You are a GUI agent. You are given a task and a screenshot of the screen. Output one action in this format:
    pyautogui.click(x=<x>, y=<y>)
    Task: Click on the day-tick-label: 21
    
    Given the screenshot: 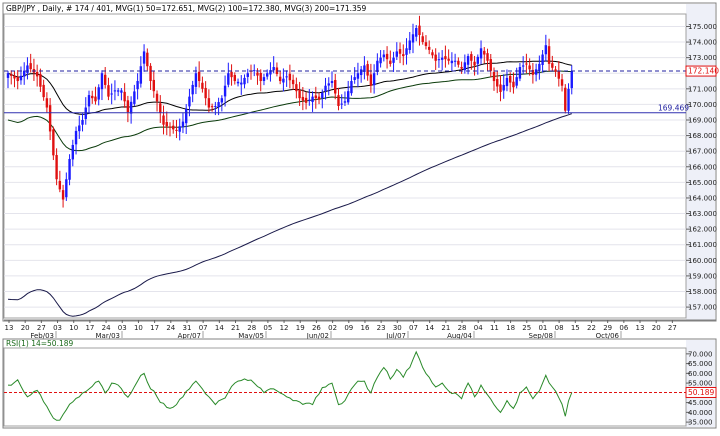 What is the action you would take?
    pyautogui.click(x=445, y=328)
    